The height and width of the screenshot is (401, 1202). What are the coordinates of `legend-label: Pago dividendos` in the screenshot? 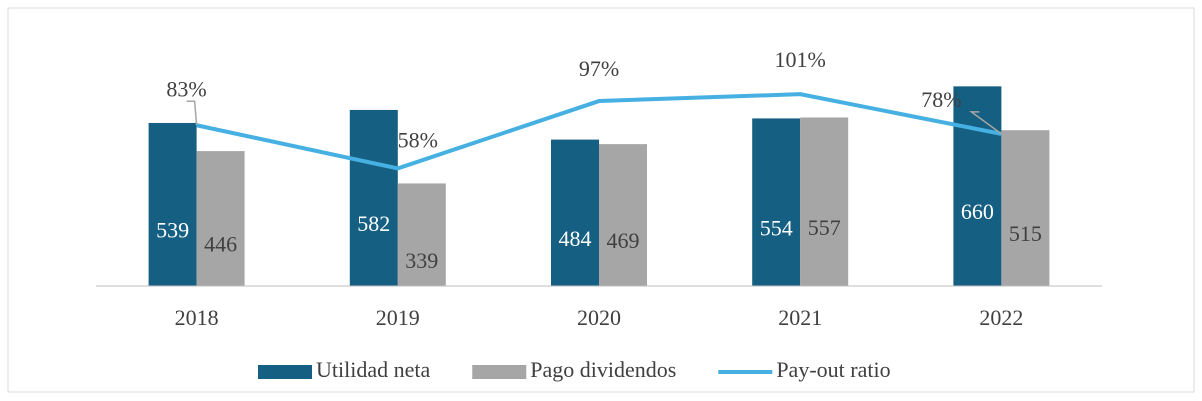 It's located at (603, 369).